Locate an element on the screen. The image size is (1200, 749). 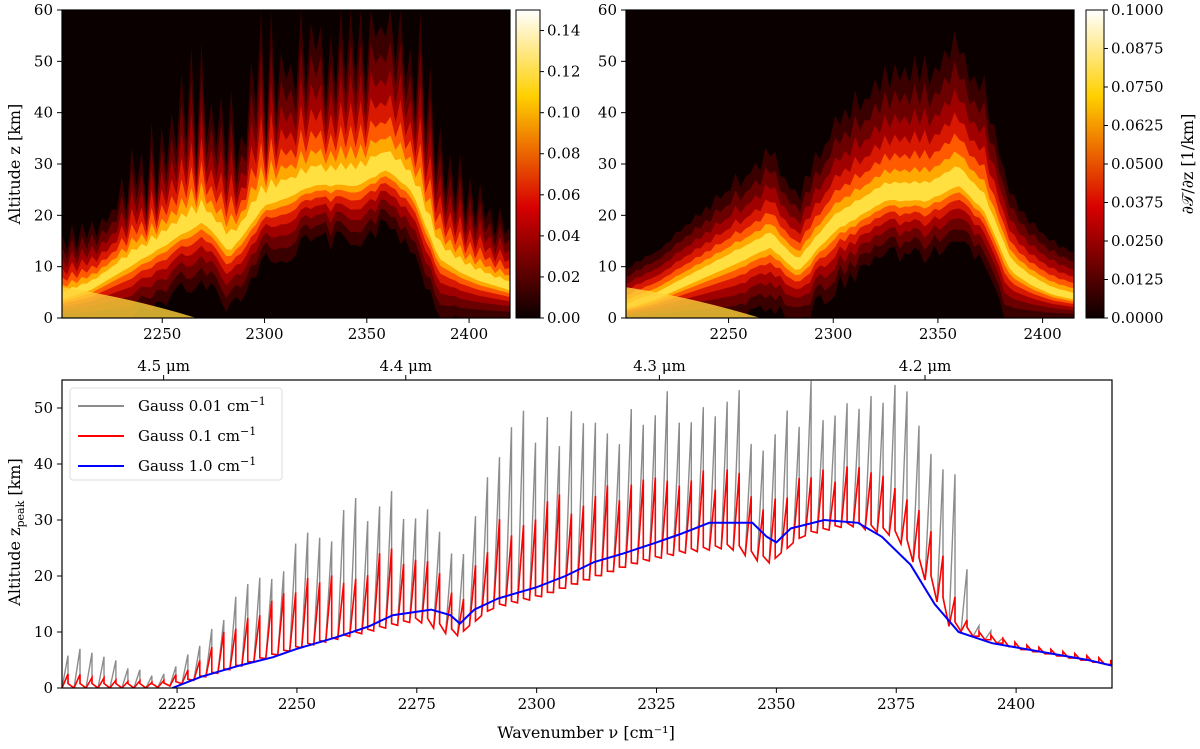
colorbar-top-left-gradient is located at coordinates (528, 164).